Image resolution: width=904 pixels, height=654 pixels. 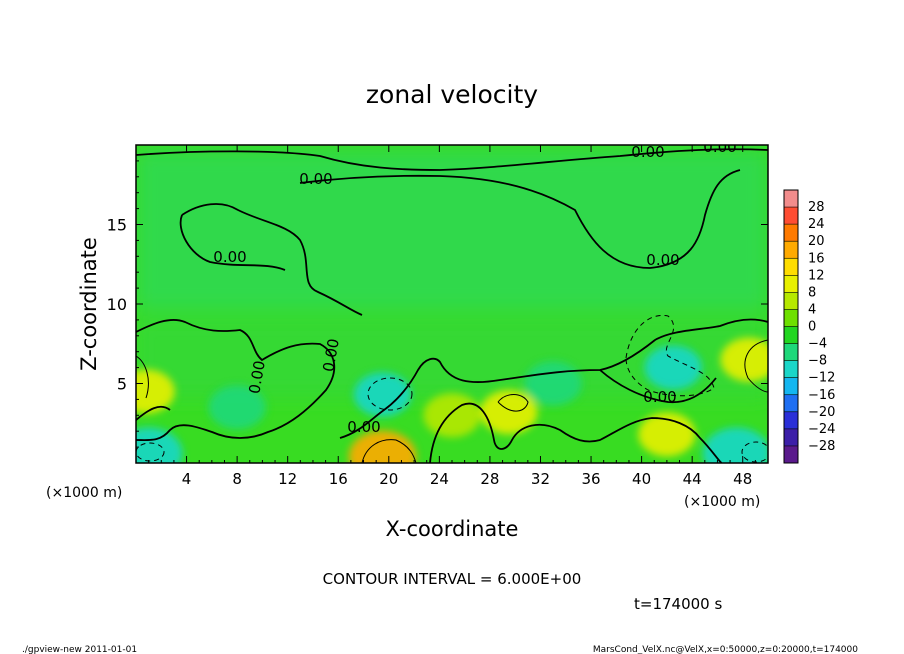 What do you see at coordinates (816, 241) in the screenshot?
I see `colorbar-label: 20` at bounding box center [816, 241].